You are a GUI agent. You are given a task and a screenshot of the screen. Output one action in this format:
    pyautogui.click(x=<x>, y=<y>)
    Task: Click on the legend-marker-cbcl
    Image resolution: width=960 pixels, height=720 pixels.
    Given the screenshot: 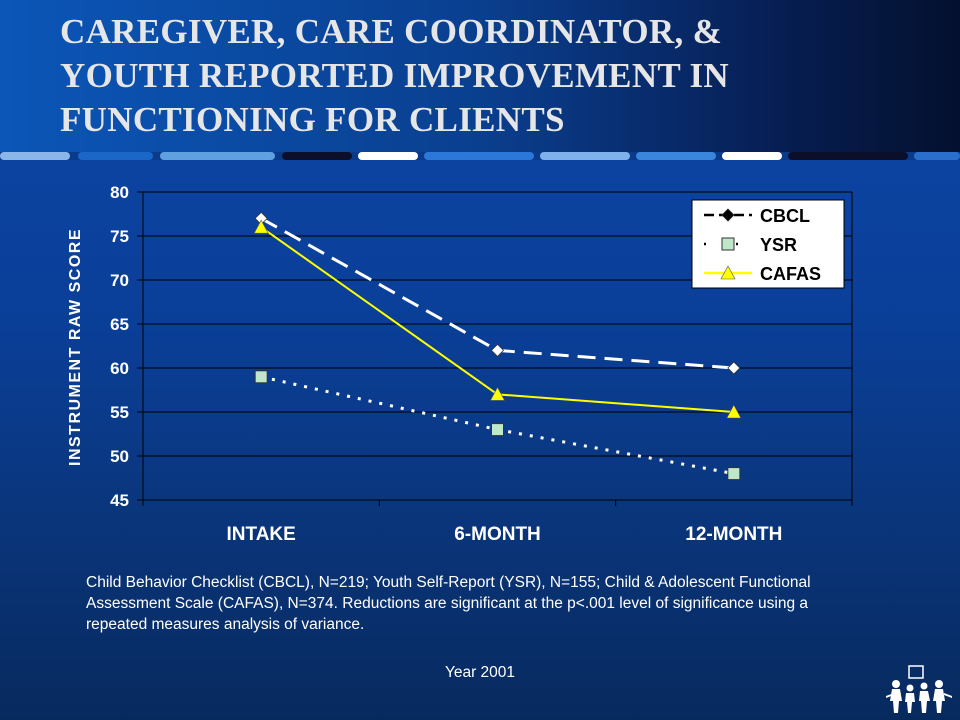 What is the action you would take?
    pyautogui.click(x=728, y=215)
    